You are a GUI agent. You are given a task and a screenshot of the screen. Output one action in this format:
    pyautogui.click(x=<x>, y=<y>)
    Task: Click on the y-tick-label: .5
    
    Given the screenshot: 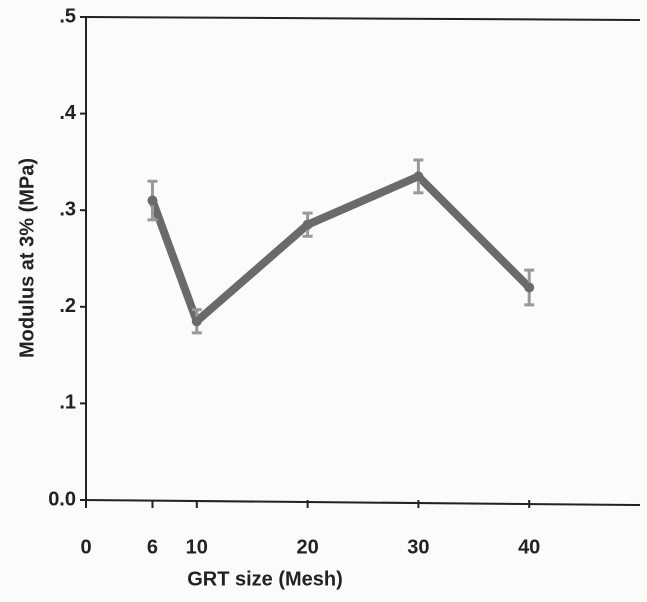 What is the action you would take?
    pyautogui.click(x=67, y=16)
    